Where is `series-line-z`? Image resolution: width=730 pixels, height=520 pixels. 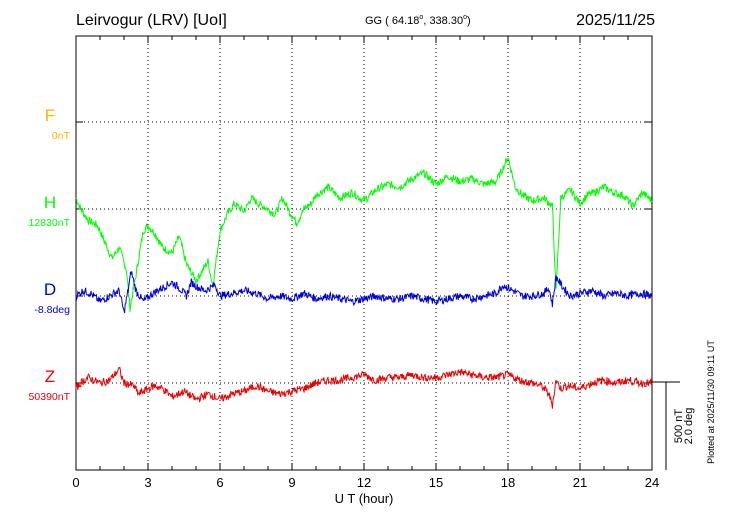
series-line-z is located at coordinates (364, 387).